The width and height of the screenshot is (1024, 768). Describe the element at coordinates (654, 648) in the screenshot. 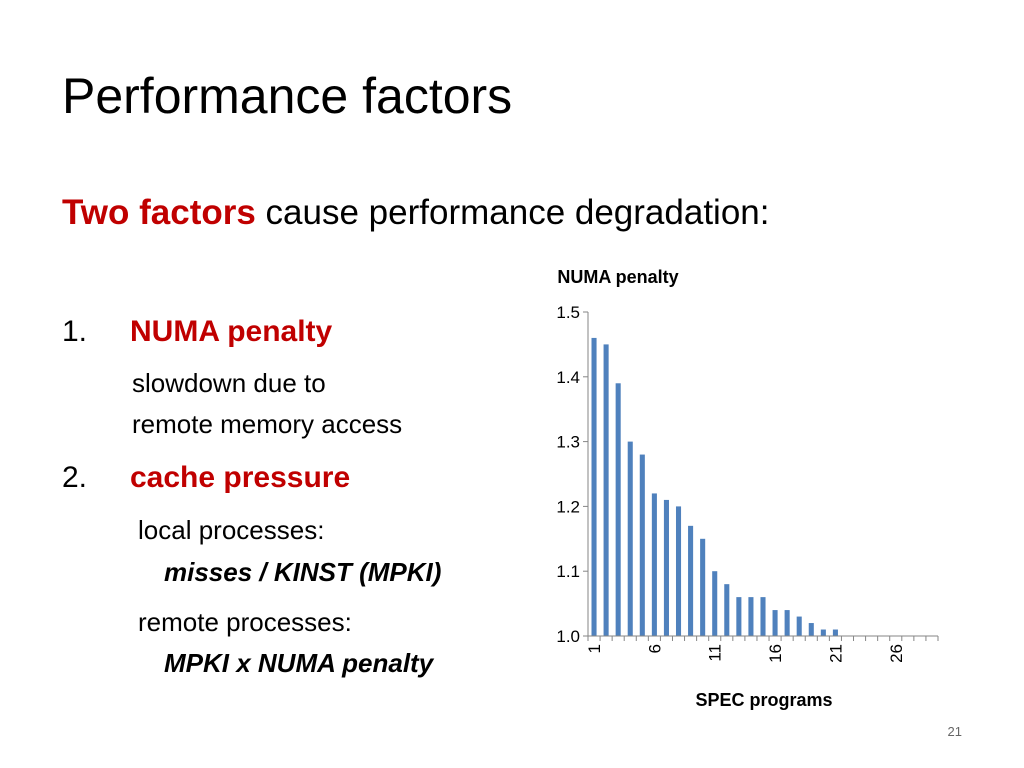

I see `x-tick-label: 6` at that location.